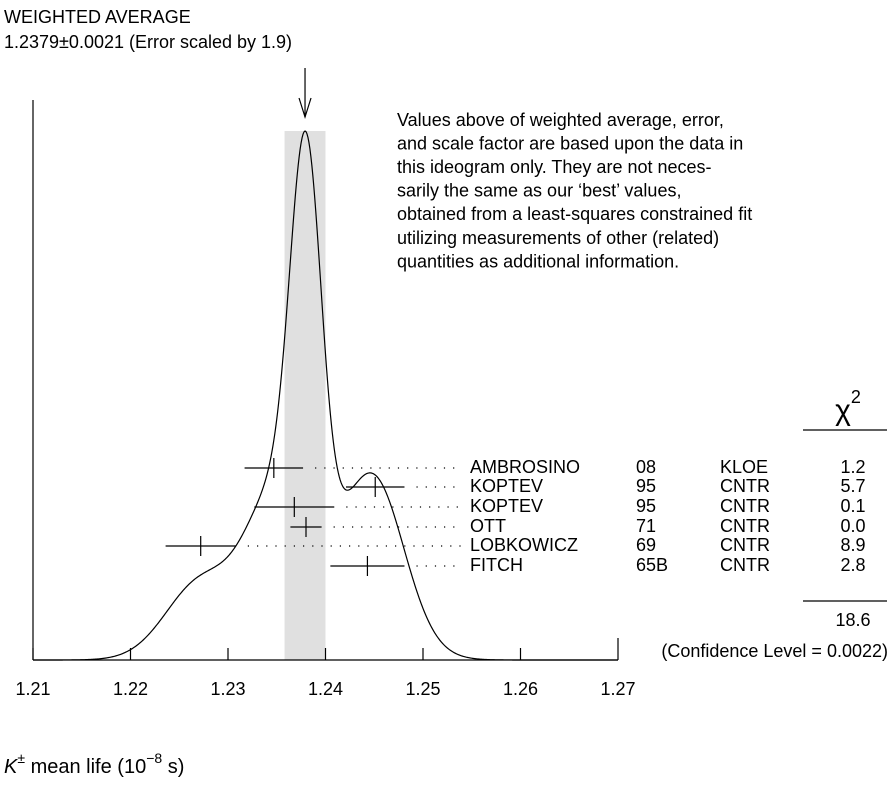 Image resolution: width=890 pixels, height=790 pixels. What do you see at coordinates (539, 191) in the screenshot?
I see `note-line: sarily the same as our ‘best’ values,` at bounding box center [539, 191].